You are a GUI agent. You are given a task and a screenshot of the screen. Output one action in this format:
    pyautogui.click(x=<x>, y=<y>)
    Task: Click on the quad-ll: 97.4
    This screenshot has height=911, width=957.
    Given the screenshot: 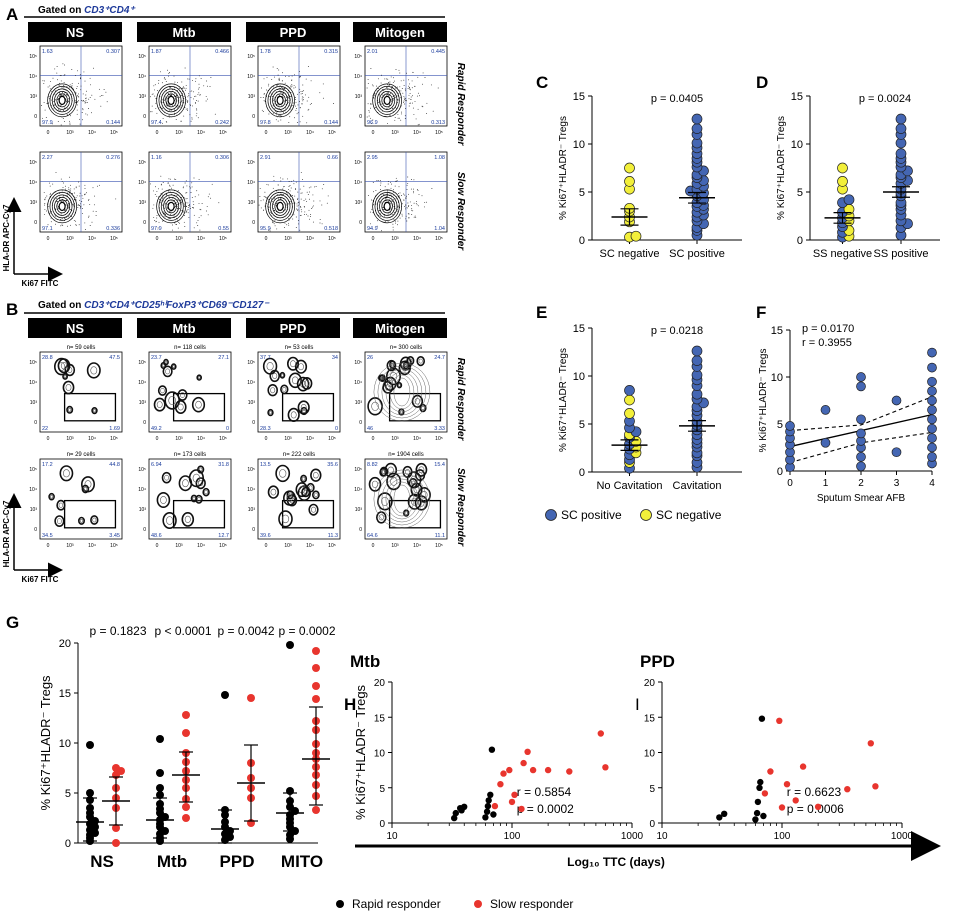 What is the action you would take?
    pyautogui.click(x=156, y=123)
    